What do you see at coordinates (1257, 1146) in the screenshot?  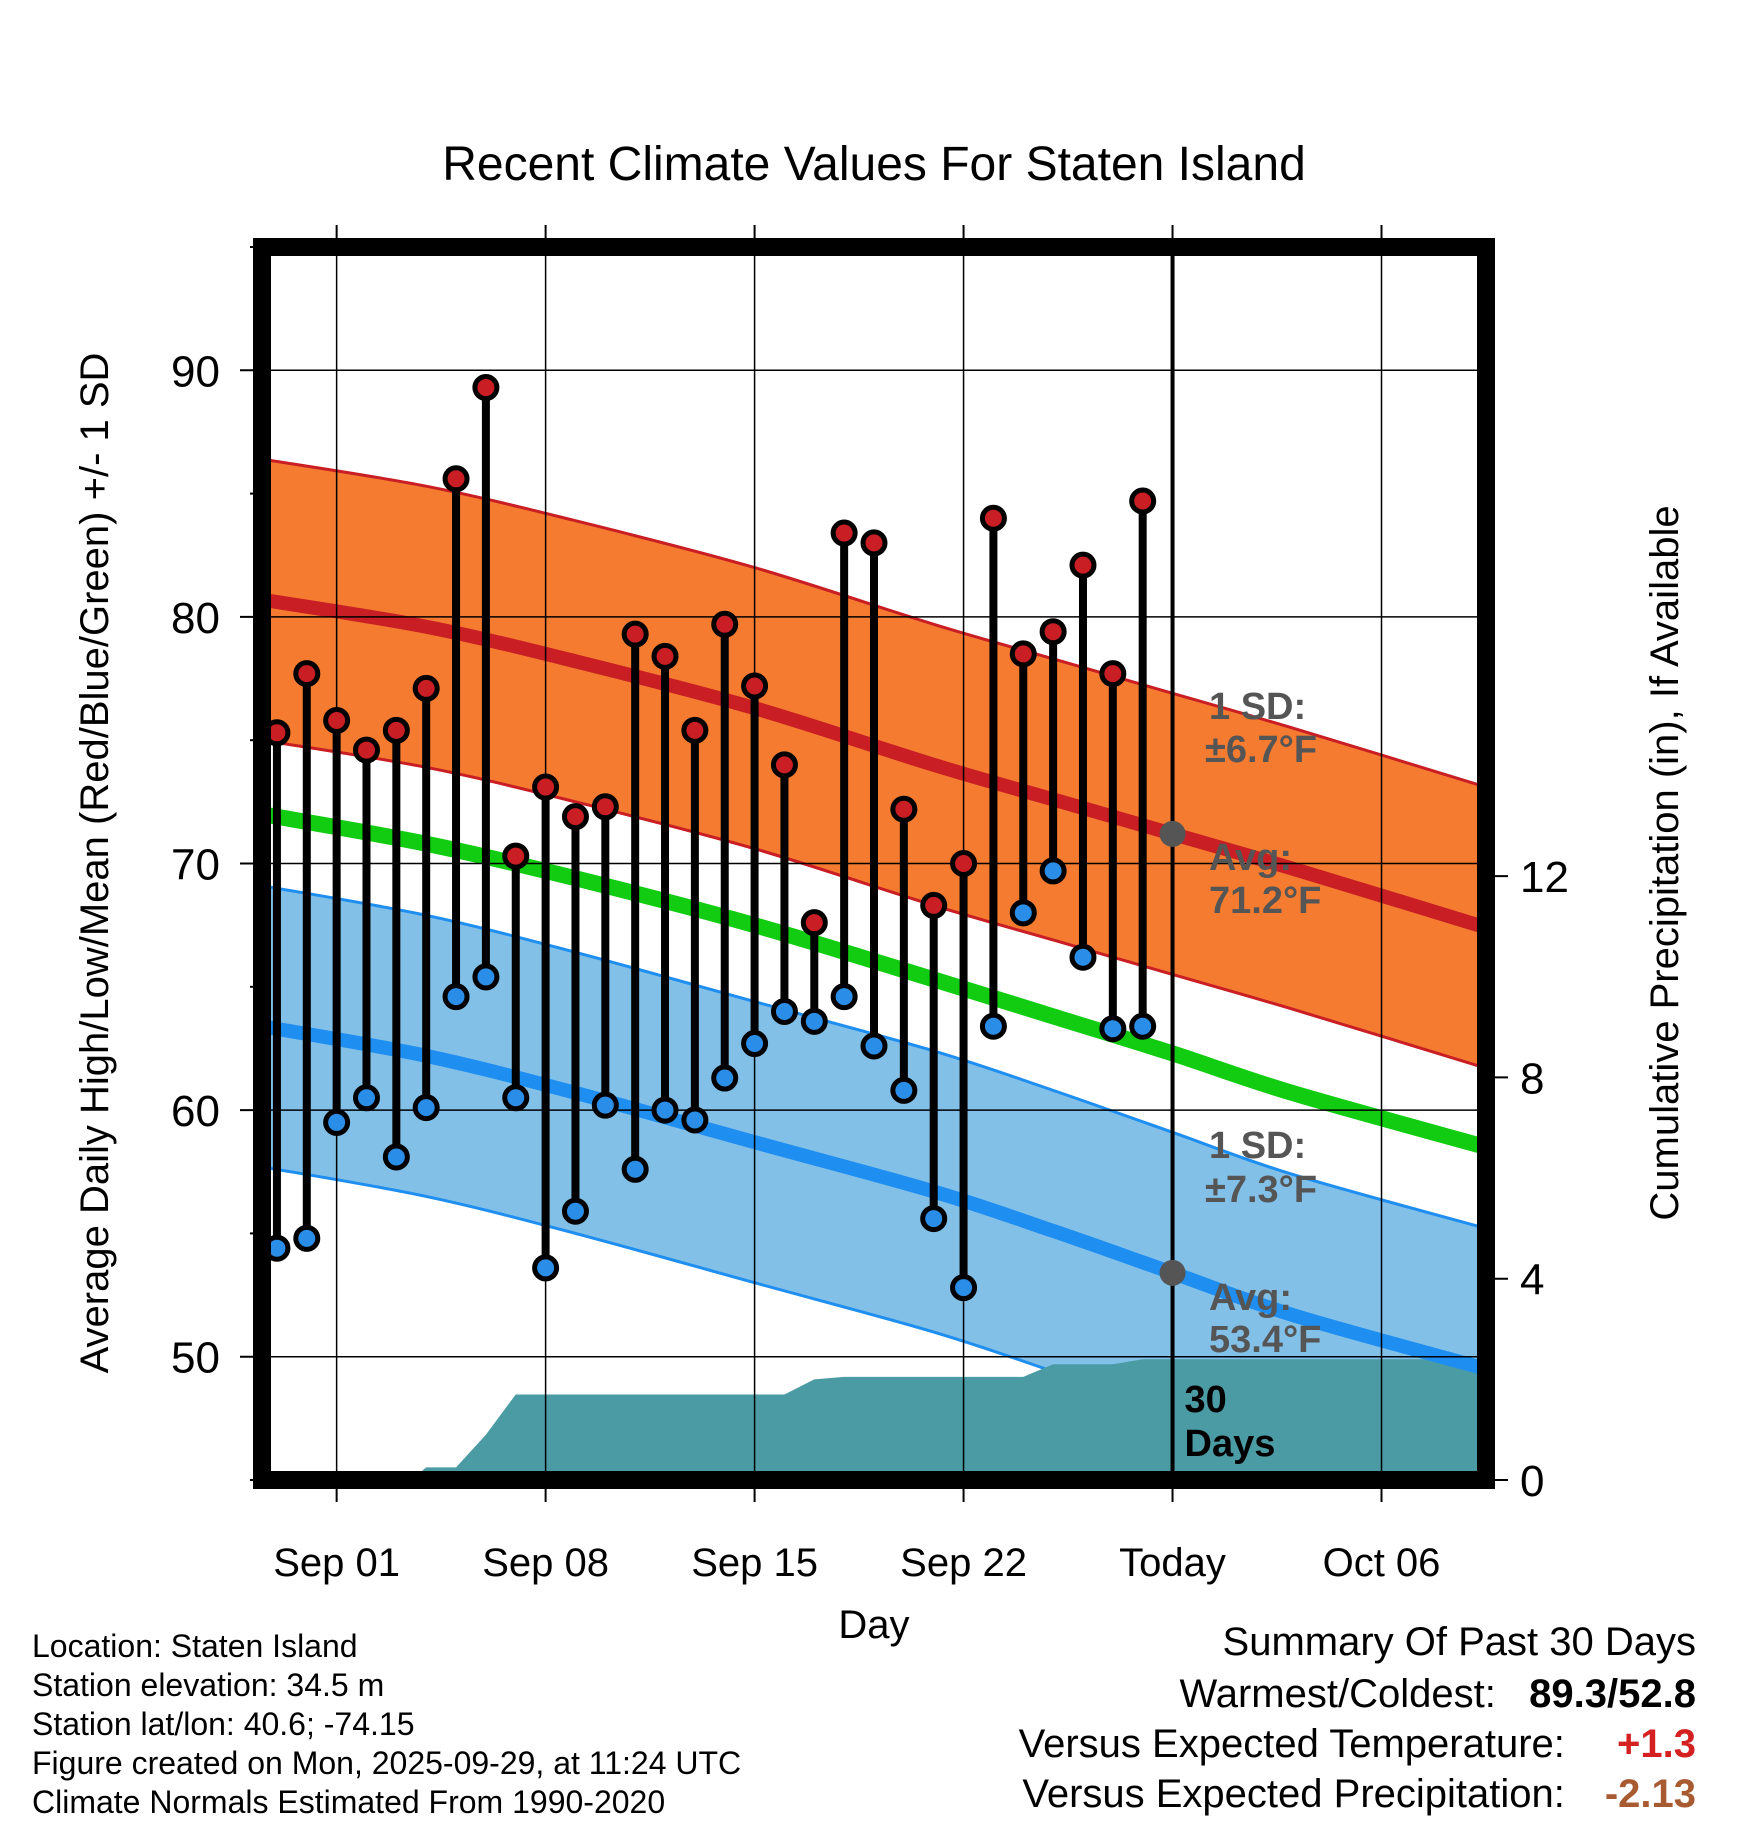 I see `low-sd-label: 1 SD:` at bounding box center [1257, 1146].